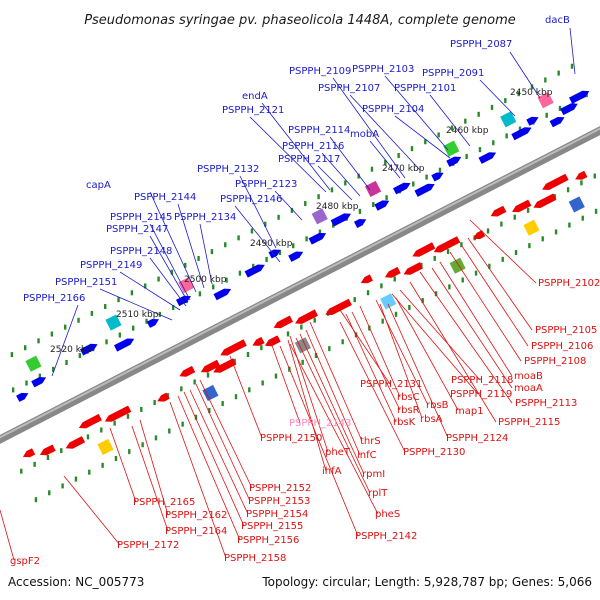 This screenshot has width=600, height=600. I want to click on gene-label-PSPPH_2102: PSPPH_2102, so click(569, 283).